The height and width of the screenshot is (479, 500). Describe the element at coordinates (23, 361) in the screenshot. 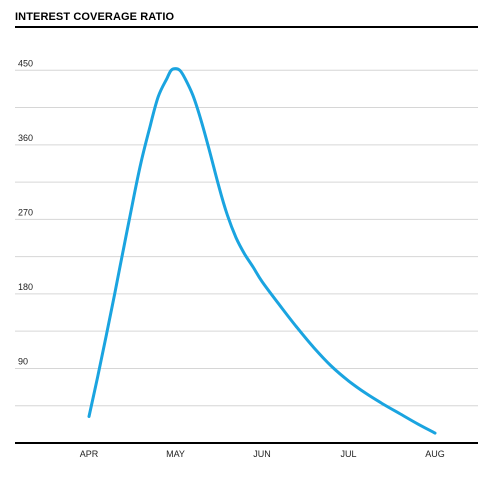

I see `y-tick-label: 90` at that location.